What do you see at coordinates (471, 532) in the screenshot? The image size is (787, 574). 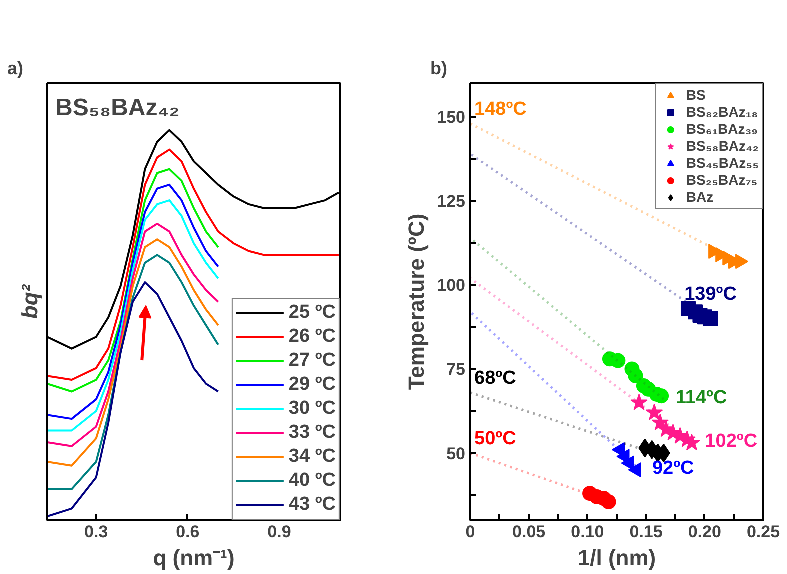 I see `x-tick-label: 0` at bounding box center [471, 532].